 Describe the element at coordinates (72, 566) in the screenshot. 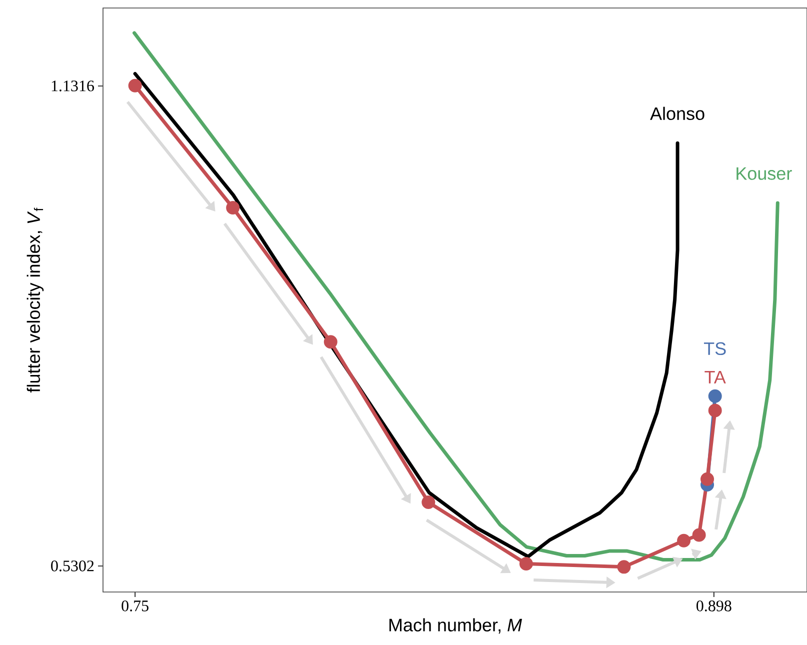

I see `y-tick-label: 0.5302` at that location.